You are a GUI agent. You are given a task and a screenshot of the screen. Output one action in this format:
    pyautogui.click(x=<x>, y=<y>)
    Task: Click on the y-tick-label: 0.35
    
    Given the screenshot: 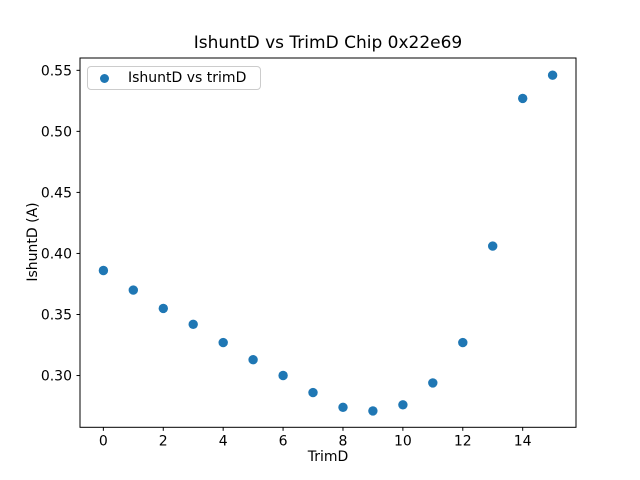 What is the action you would take?
    pyautogui.click(x=56, y=315)
    